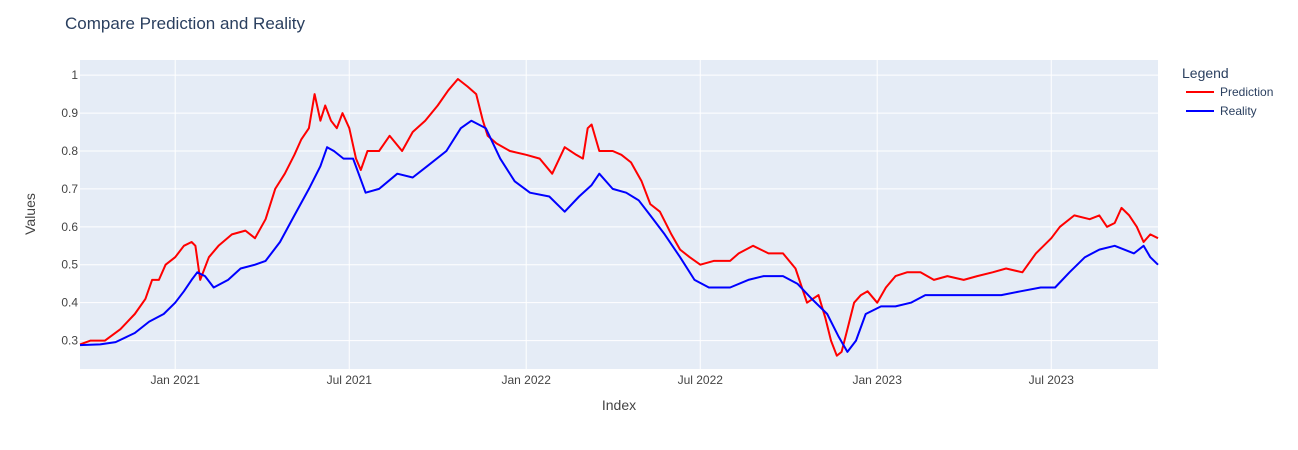  I want to click on x-tick-label: Jan 2021, so click(176, 380).